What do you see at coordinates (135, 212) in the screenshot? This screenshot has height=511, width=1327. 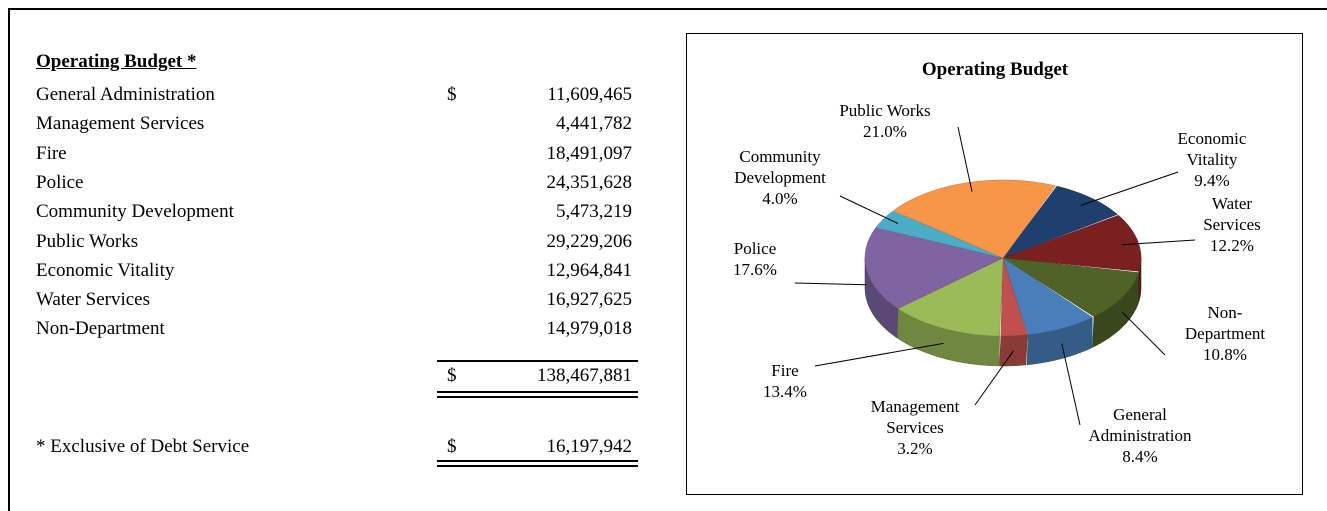 I see `row-name: Community Development` at bounding box center [135, 212].